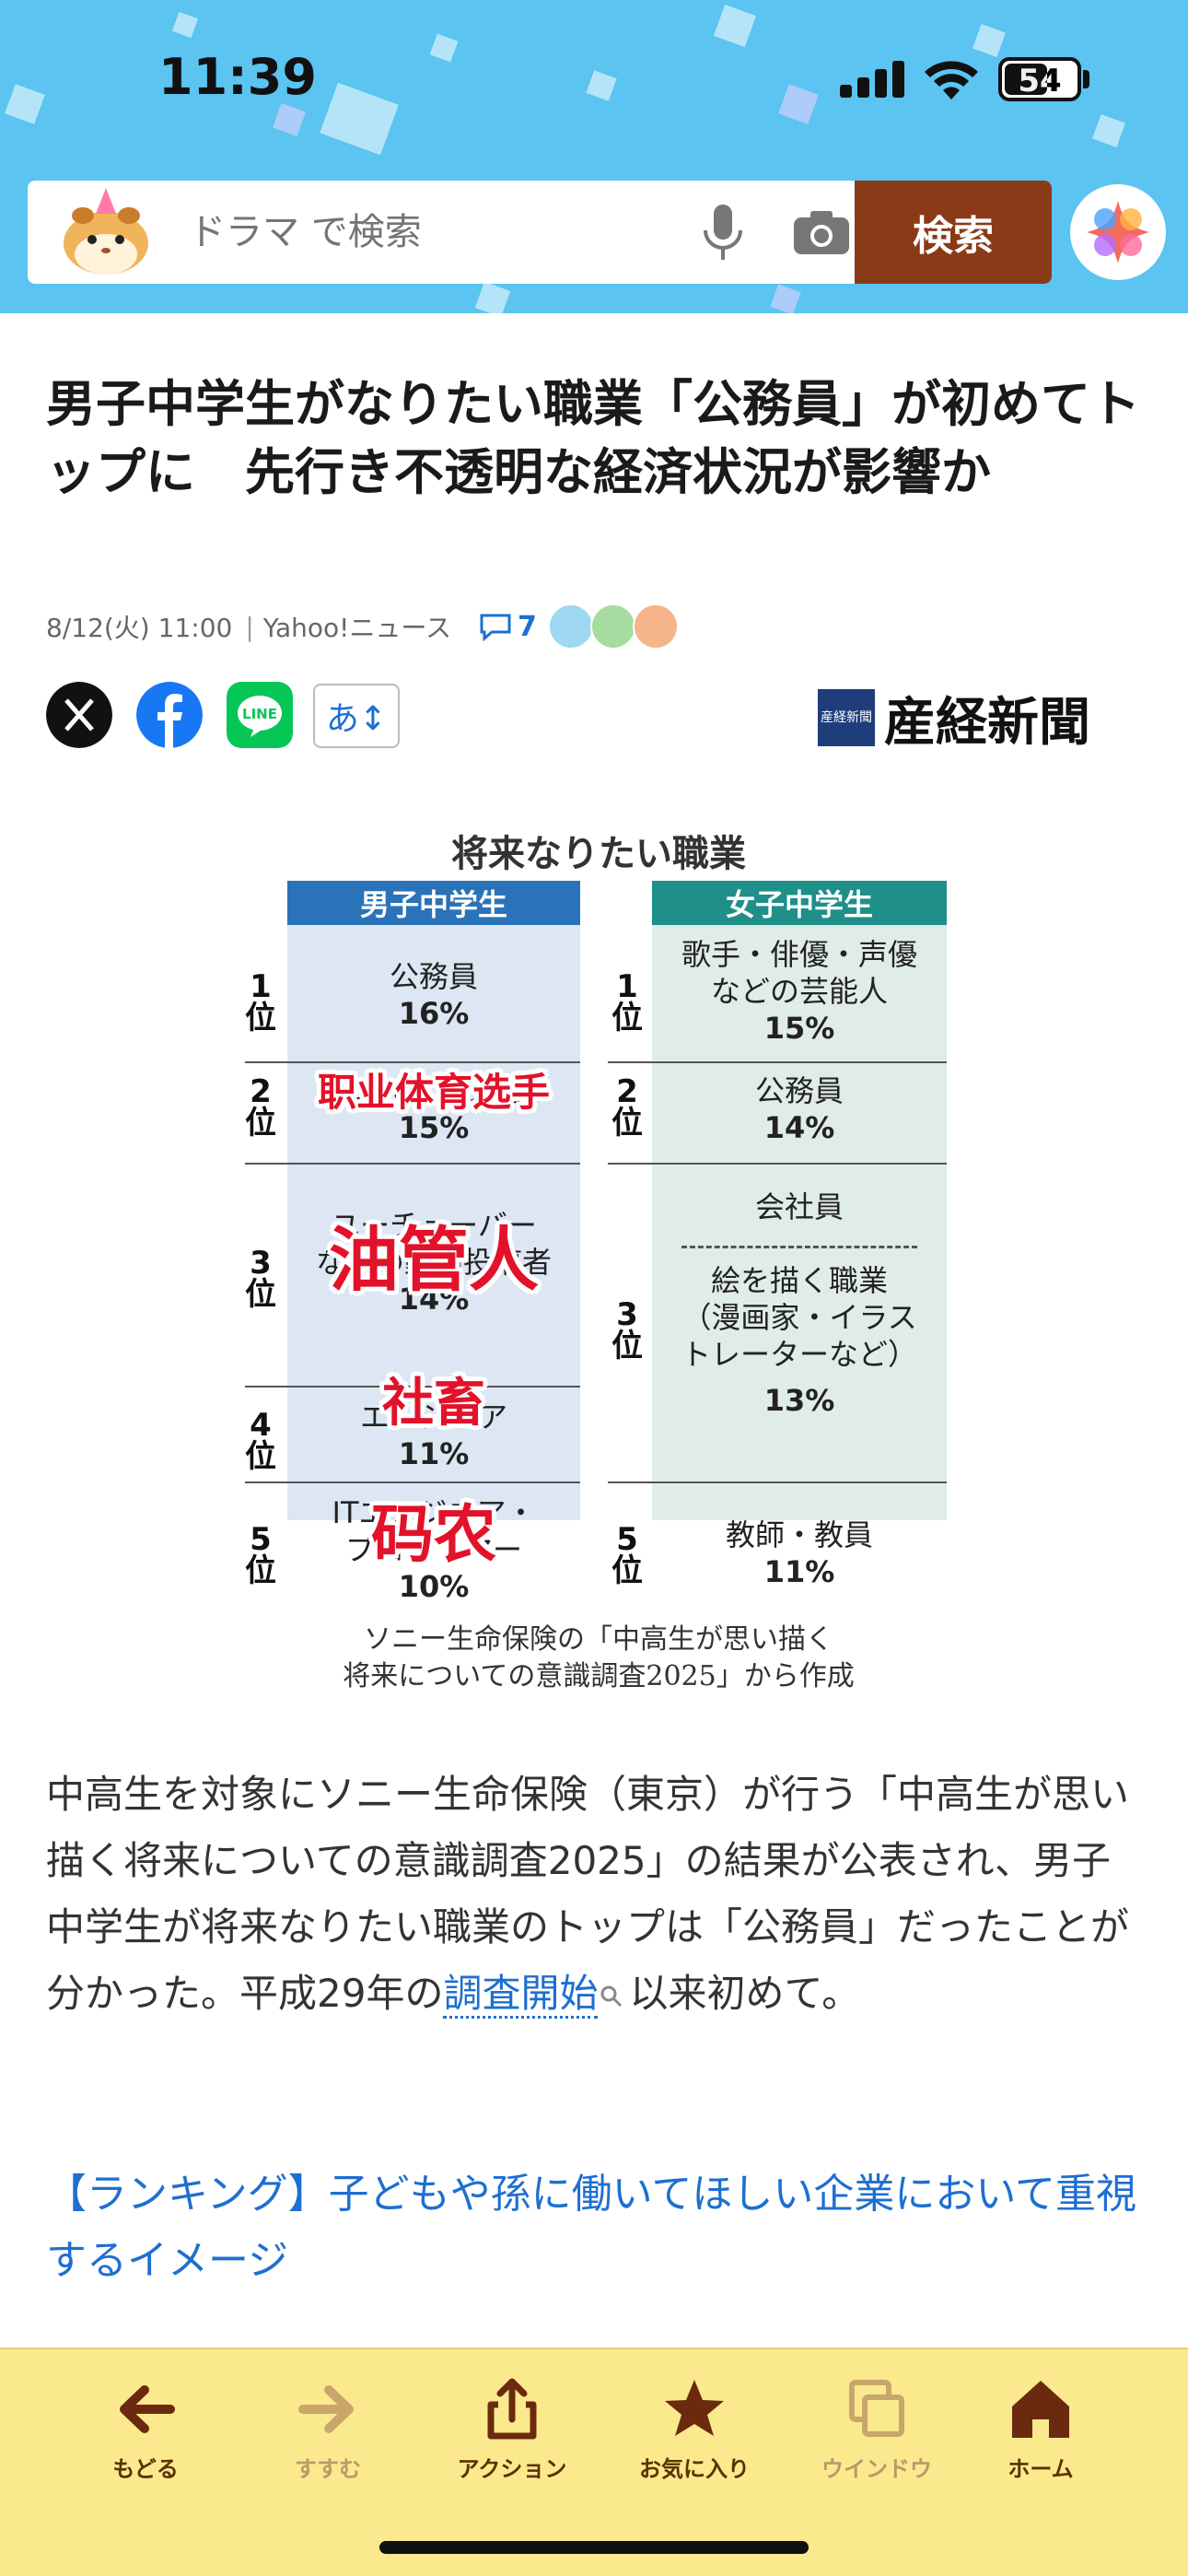  I want to click on girls-rank-2: 2位, so click(627, 1107).